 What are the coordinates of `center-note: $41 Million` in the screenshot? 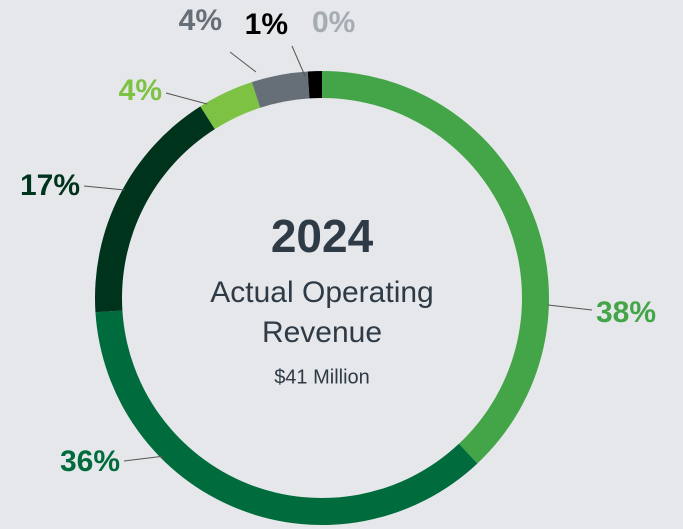 It's located at (322, 377).